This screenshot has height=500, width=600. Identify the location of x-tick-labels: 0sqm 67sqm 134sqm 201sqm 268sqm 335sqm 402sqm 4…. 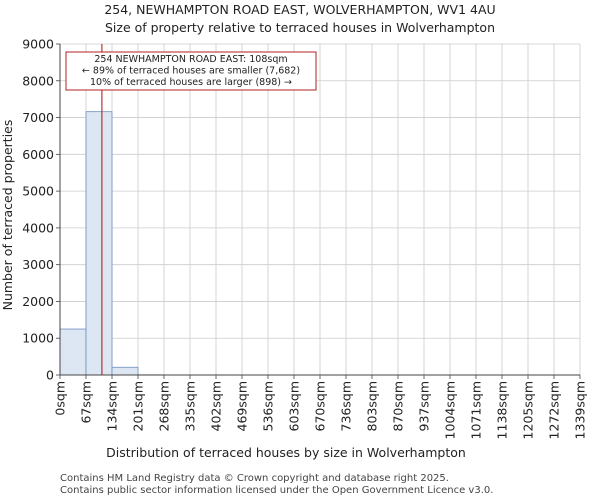
(320, 410).